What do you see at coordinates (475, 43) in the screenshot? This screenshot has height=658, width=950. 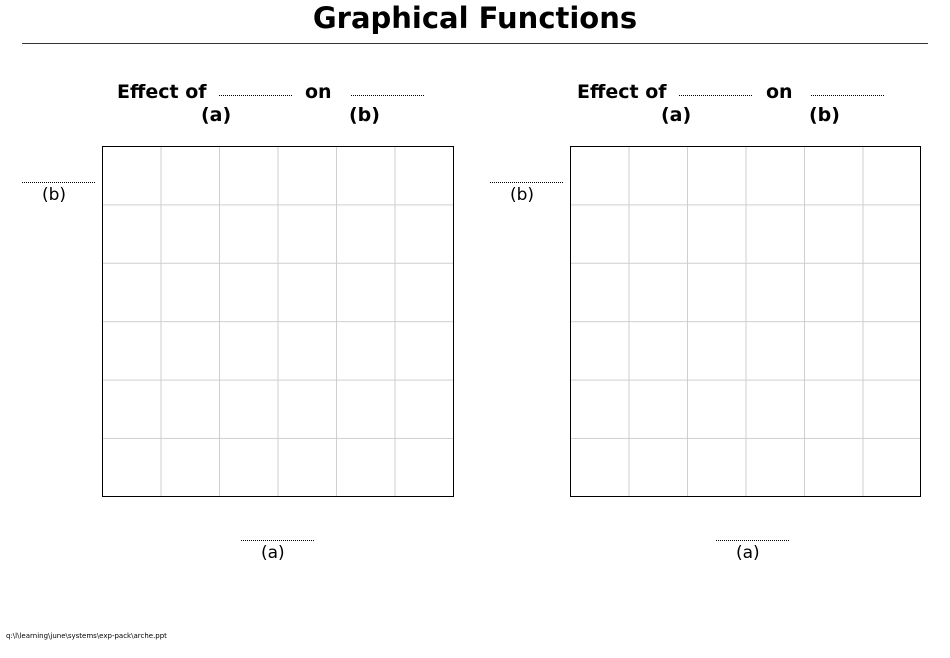 I see `title-divider` at bounding box center [475, 43].